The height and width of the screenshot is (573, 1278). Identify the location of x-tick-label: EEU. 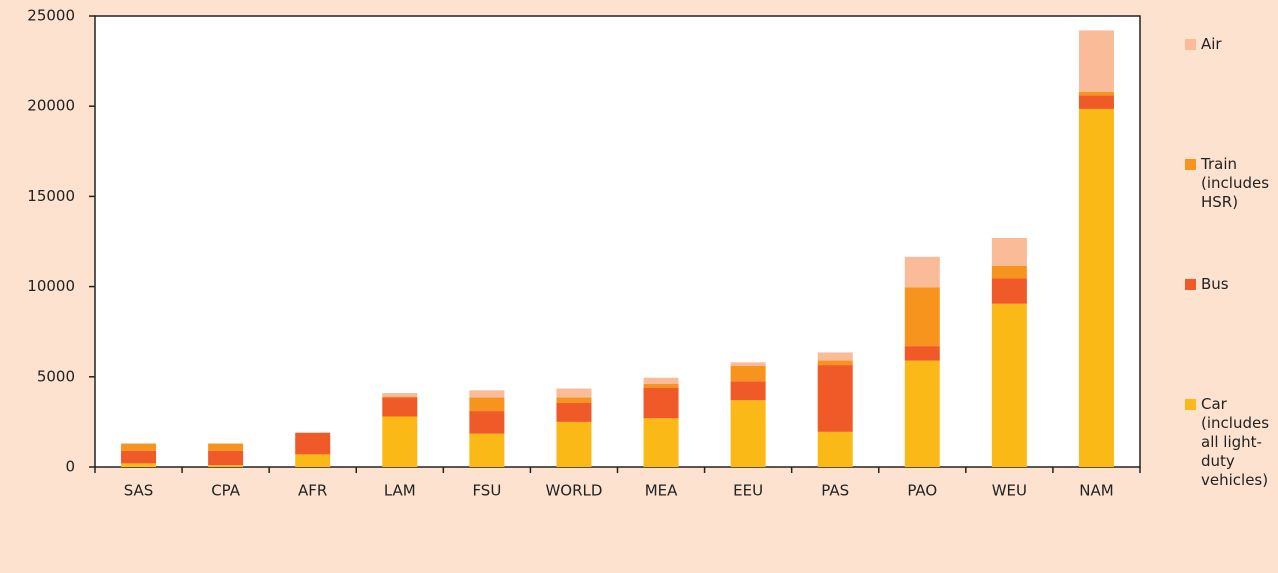
(748, 491).